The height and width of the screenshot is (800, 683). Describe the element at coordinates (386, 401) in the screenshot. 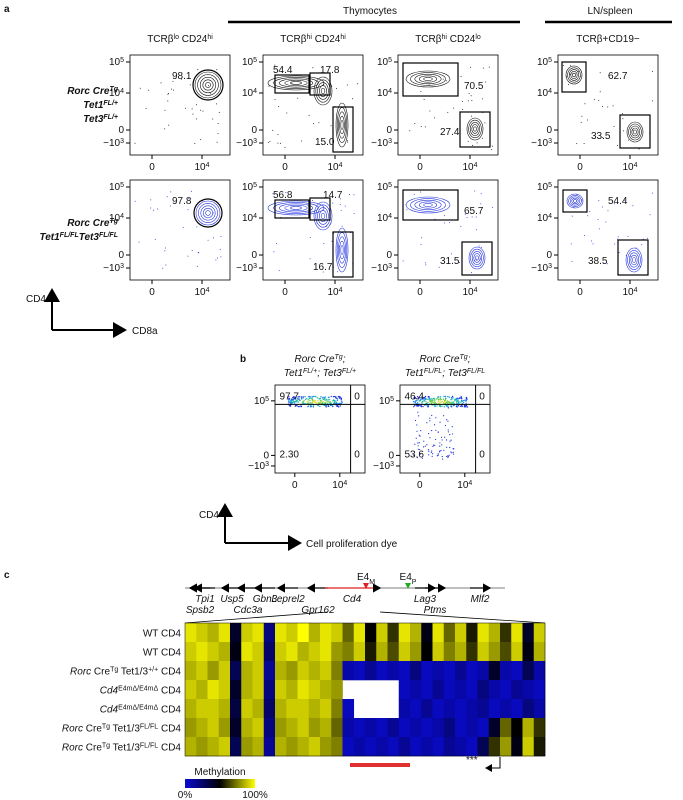

I see `y-tick-label: 105` at that location.